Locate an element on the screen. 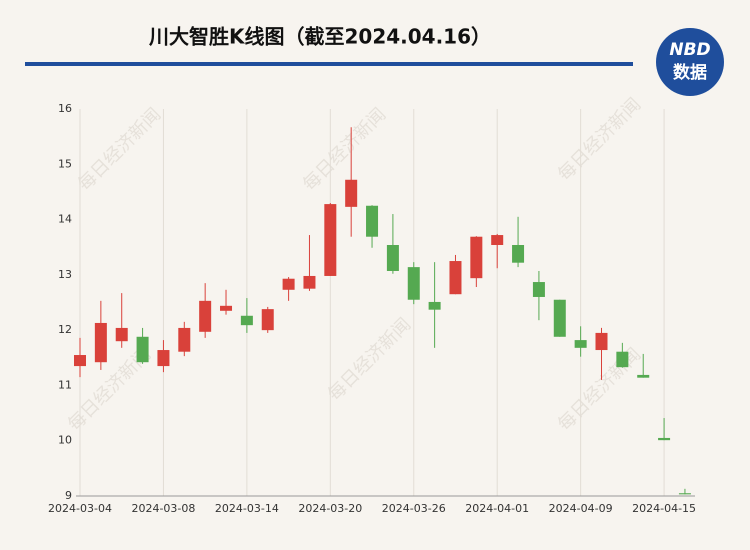  y-tick-label: 15 is located at coordinates (65, 163).